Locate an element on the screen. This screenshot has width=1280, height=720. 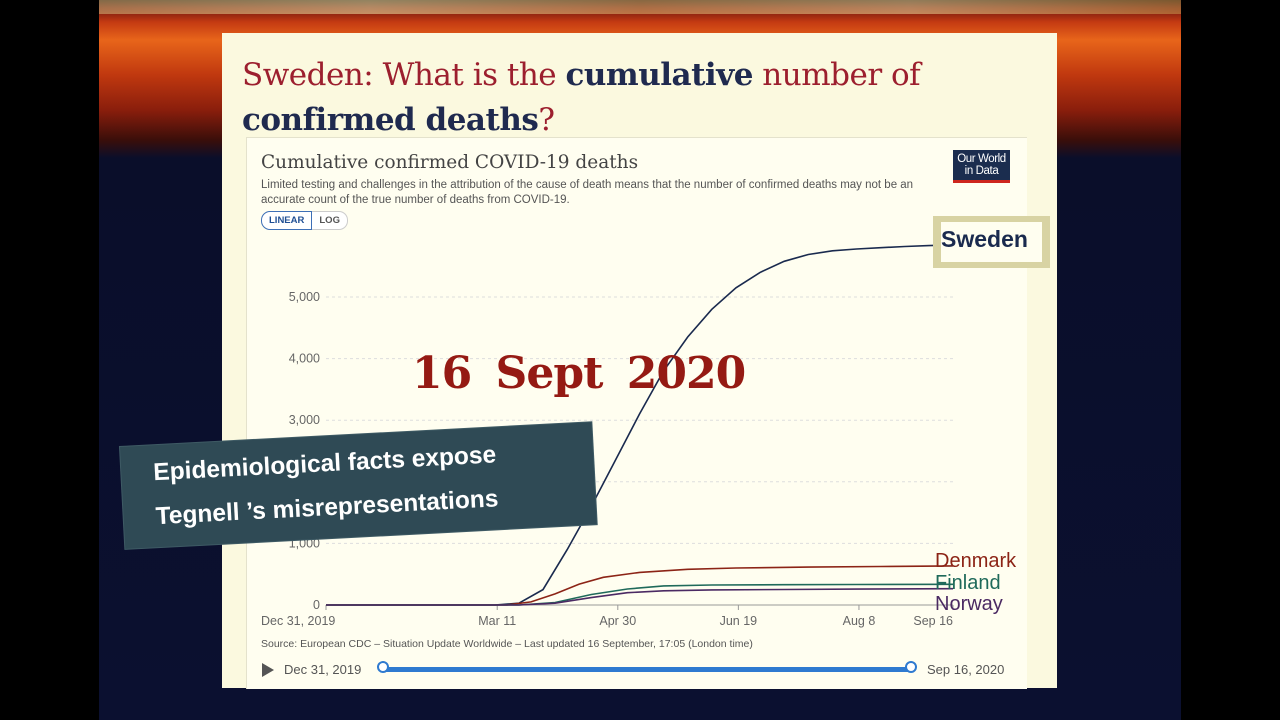
timeline-end-handle is located at coordinates (911, 667).